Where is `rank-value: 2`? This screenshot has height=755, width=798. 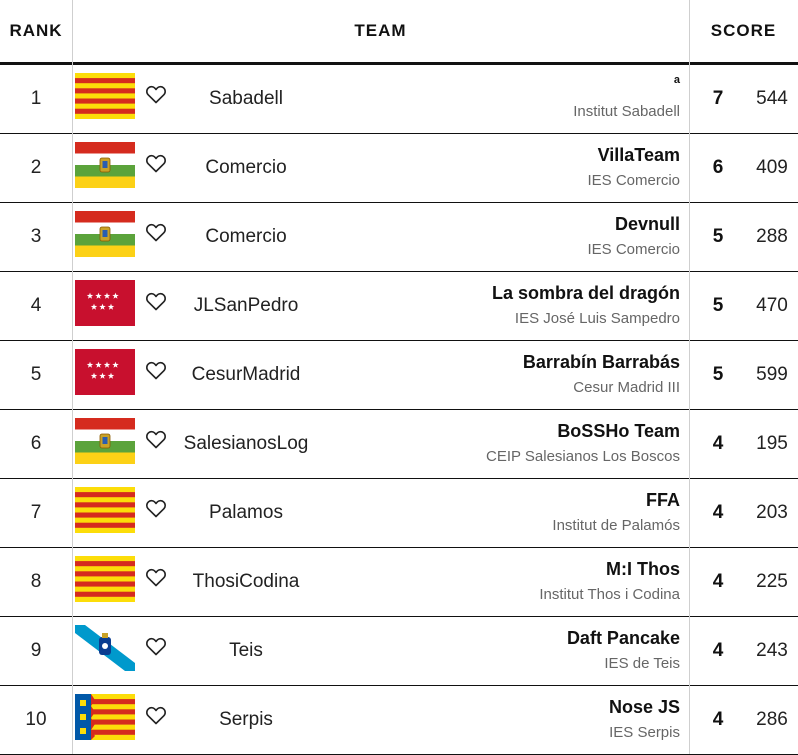 rank-value: 2 is located at coordinates (36, 167).